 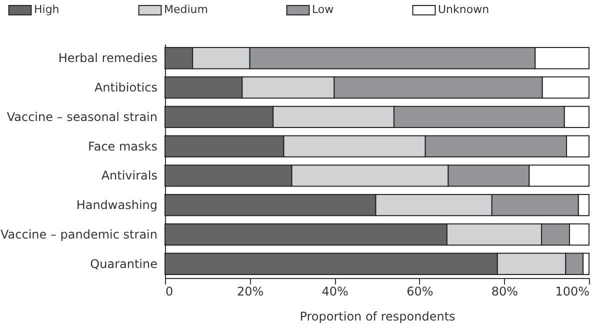 I want to click on y-tick-label: Herbal remedies, so click(x=108, y=58).